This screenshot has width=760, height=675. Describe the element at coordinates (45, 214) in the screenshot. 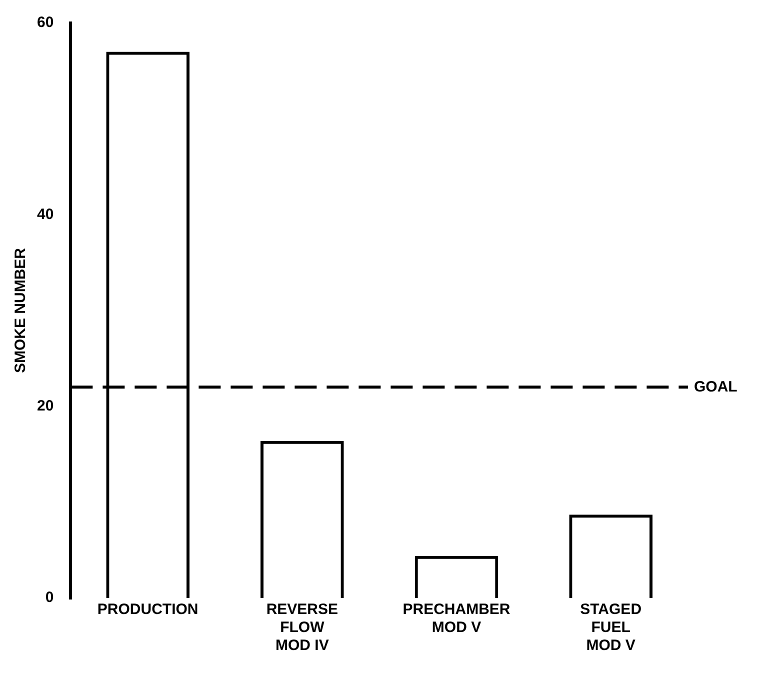

I see `y-tick-label: 40` at that location.